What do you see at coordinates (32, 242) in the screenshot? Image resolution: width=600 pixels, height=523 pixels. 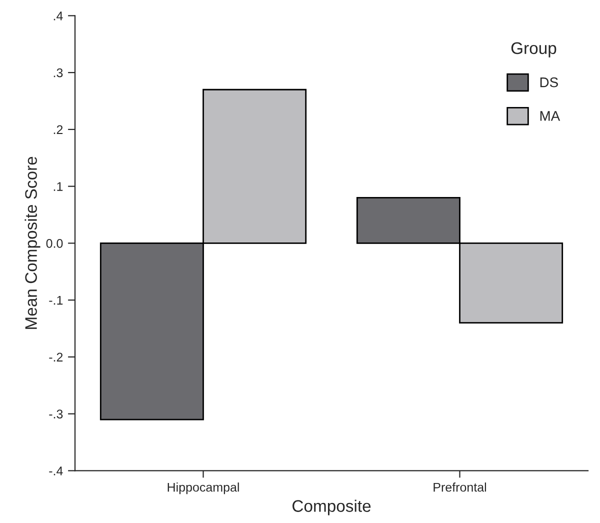 I see `y-axis-title: Mean Composite Score` at bounding box center [32, 242].